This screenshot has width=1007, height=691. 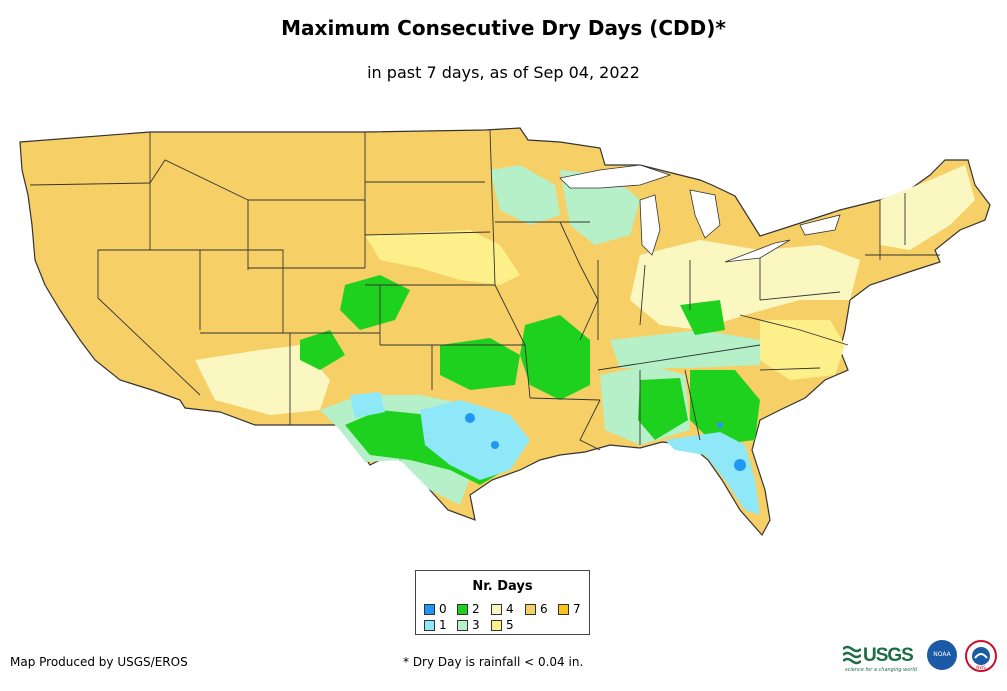 I want to click on zone-2-alabama, so click(x=663, y=409).